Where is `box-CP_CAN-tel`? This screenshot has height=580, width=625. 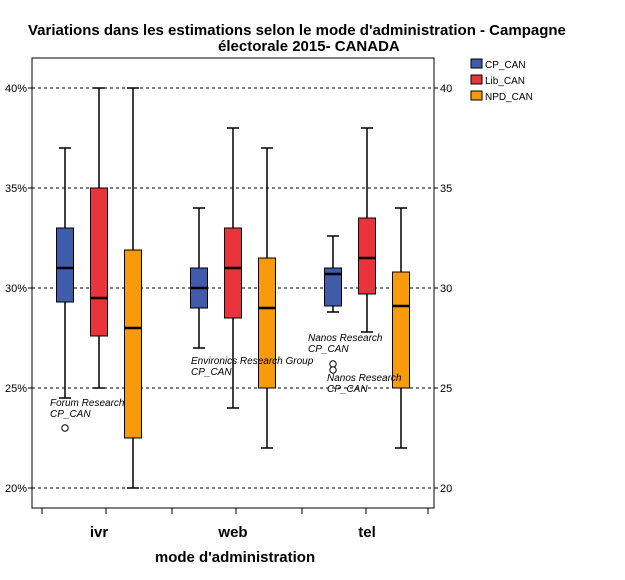
box-CP_CAN-tel is located at coordinates (333, 287).